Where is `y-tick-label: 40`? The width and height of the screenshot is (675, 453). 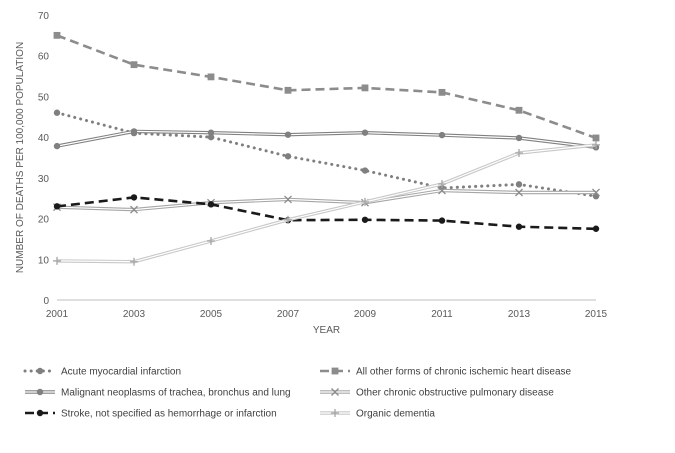 y-tick-label: 40 is located at coordinates (44, 138).